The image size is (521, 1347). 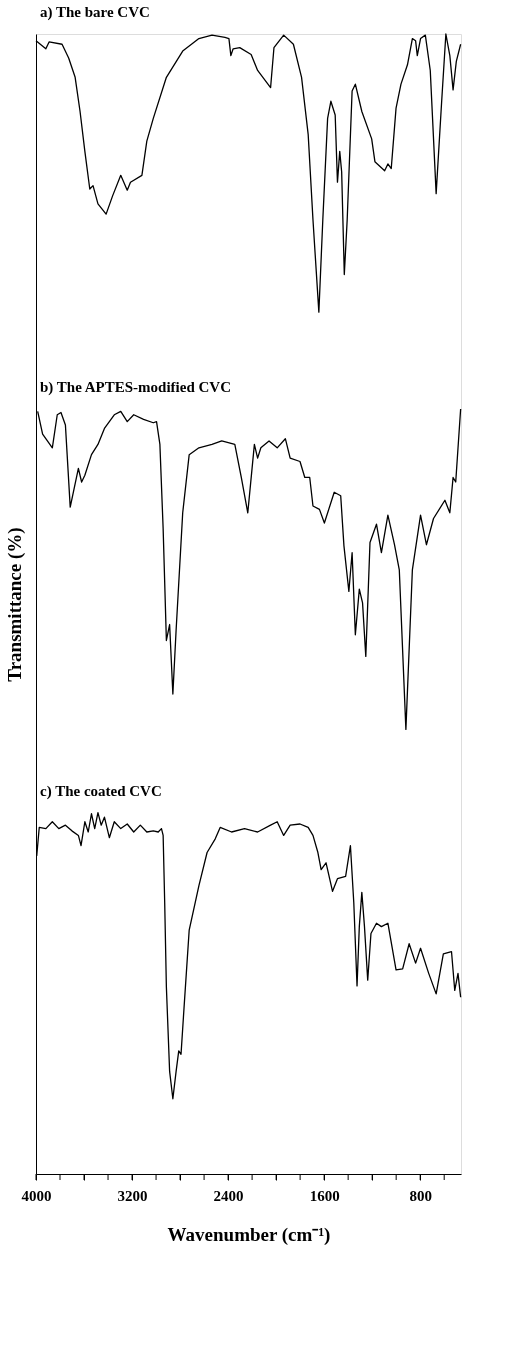 I want to click on x-tick-label: 800, so click(x=420, y=1195).